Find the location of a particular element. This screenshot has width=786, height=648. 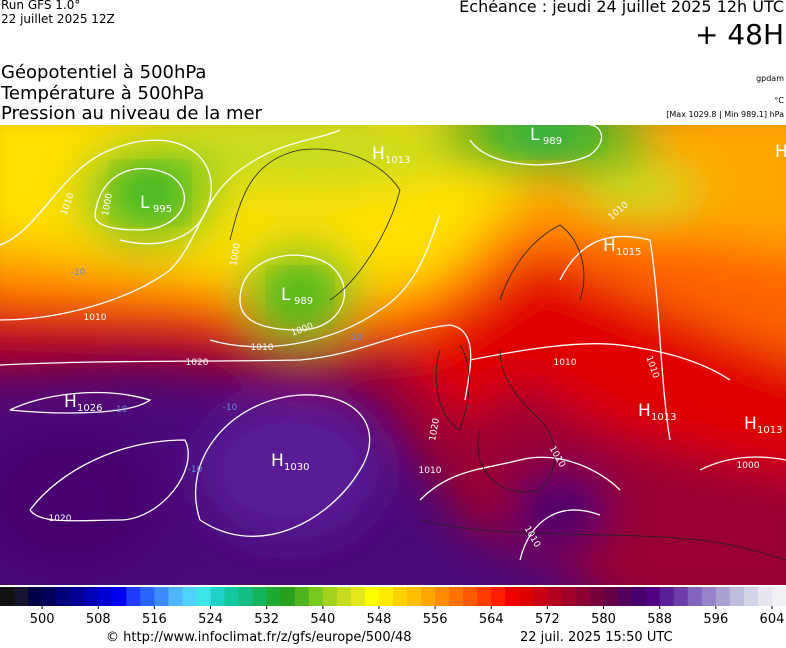

field-title: Température à 500hPa is located at coordinates (103, 93).